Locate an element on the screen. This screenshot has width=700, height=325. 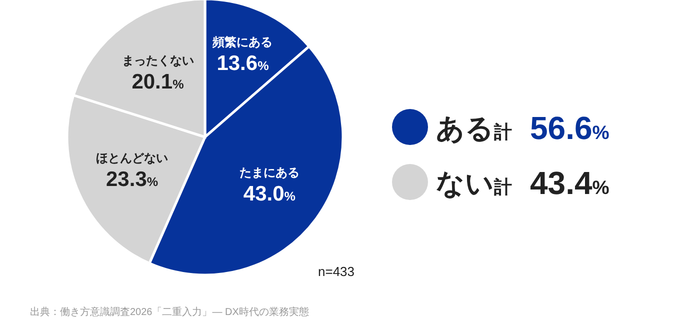
text: ある計 56.6% is located at coordinates (523, 128).